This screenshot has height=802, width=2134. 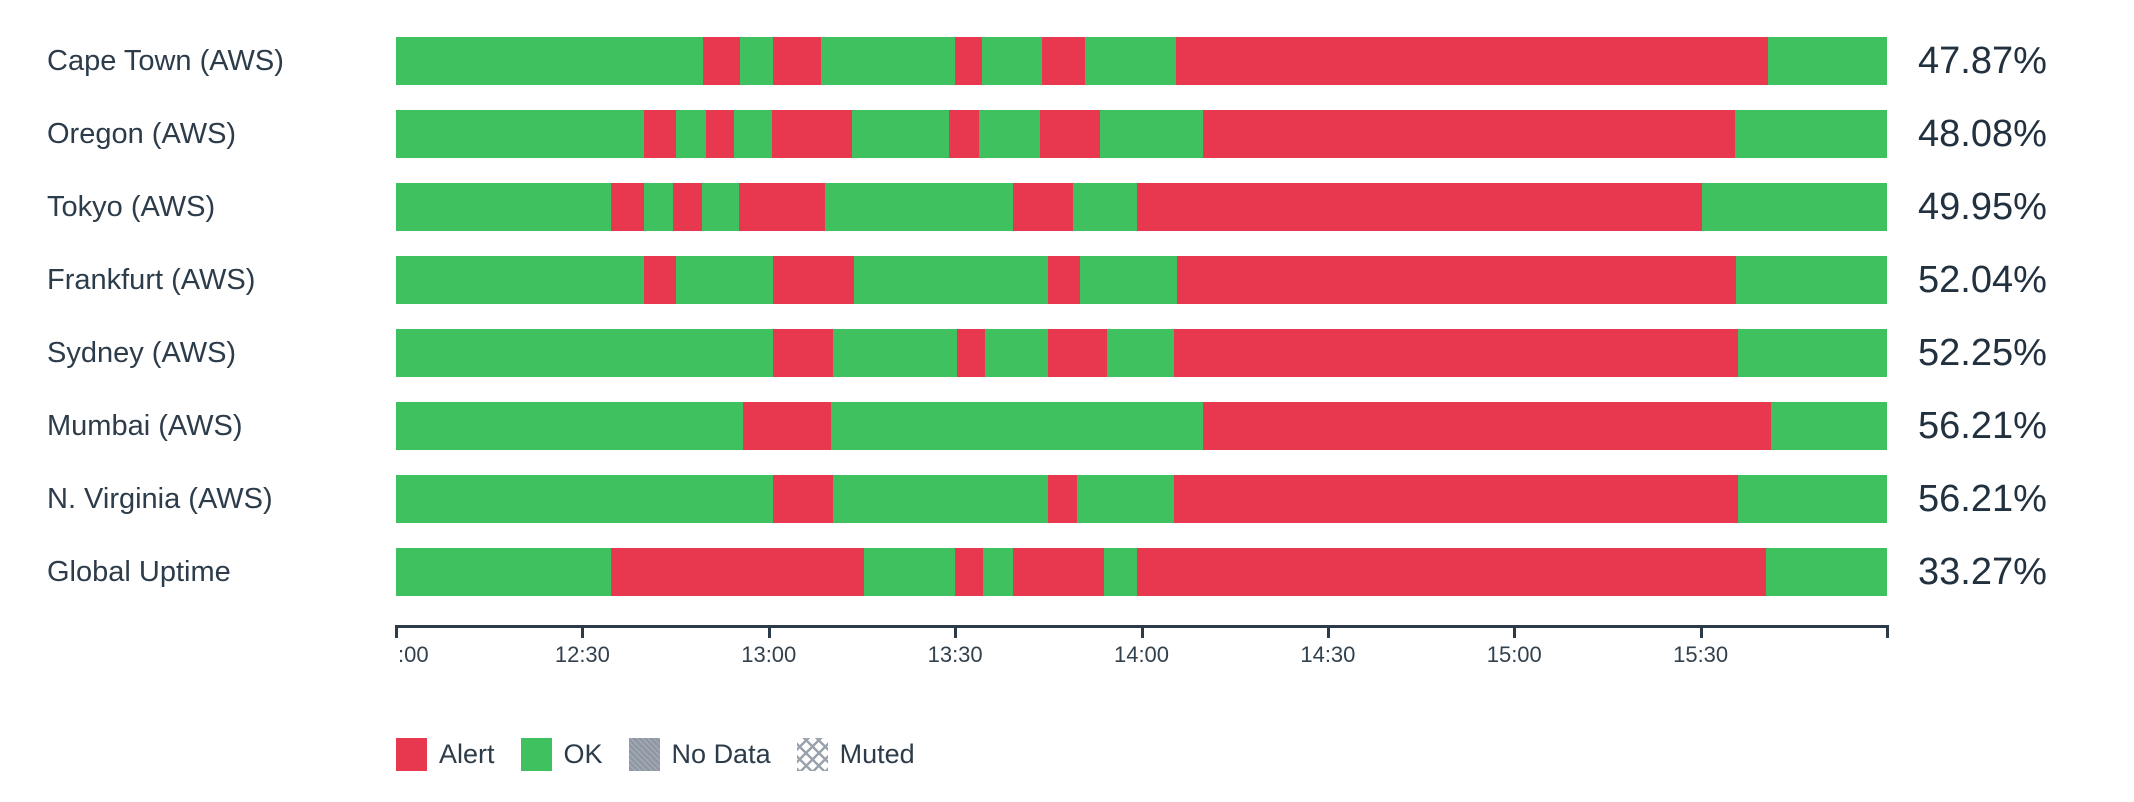 What do you see at coordinates (855, 754) in the screenshot?
I see `legend-item: Muted` at bounding box center [855, 754].